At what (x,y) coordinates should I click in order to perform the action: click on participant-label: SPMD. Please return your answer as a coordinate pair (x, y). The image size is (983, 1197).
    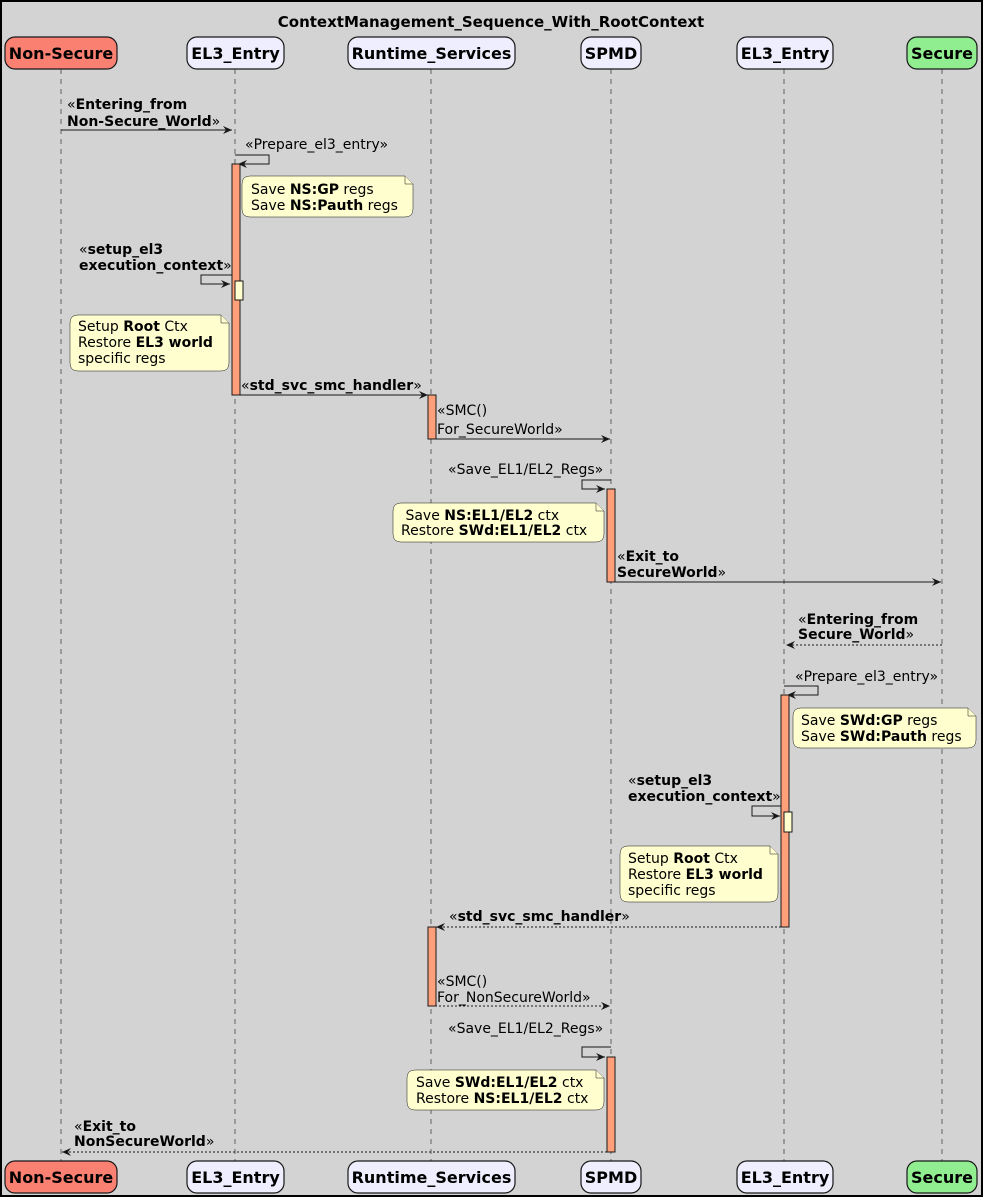
    Looking at the image, I should click on (611, 53).